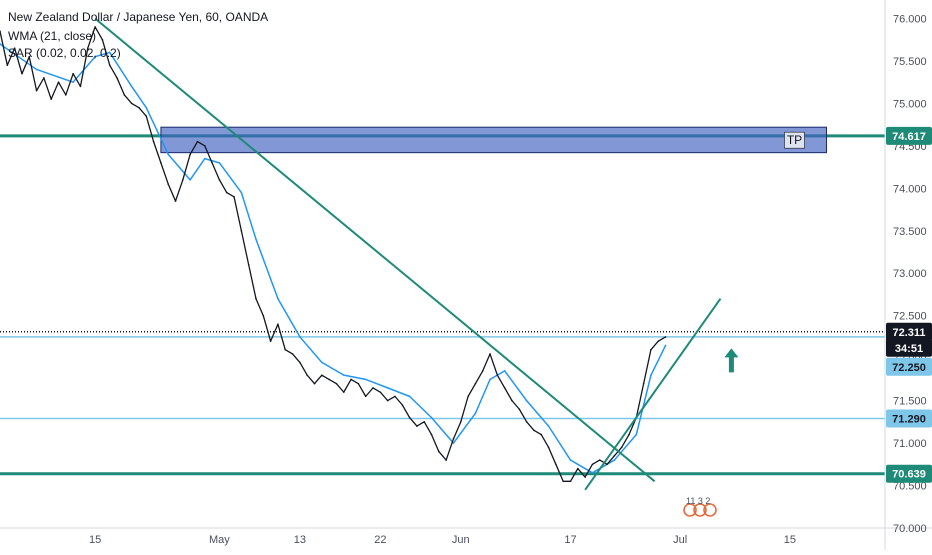  I want to click on axis-price-label: 74.617, so click(909, 137).